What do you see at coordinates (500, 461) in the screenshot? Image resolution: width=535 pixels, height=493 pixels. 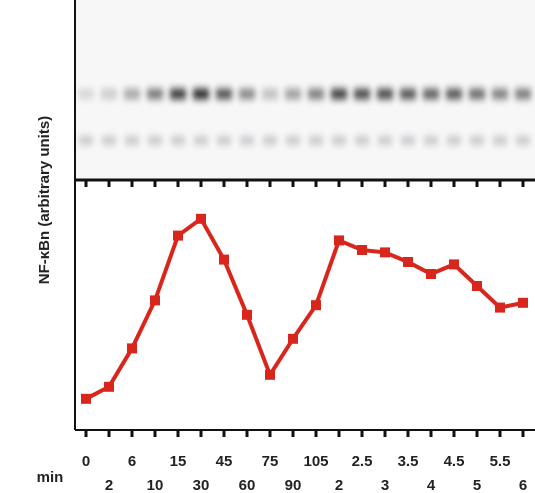 I see `x-tick-label: 5.5` at bounding box center [500, 461].